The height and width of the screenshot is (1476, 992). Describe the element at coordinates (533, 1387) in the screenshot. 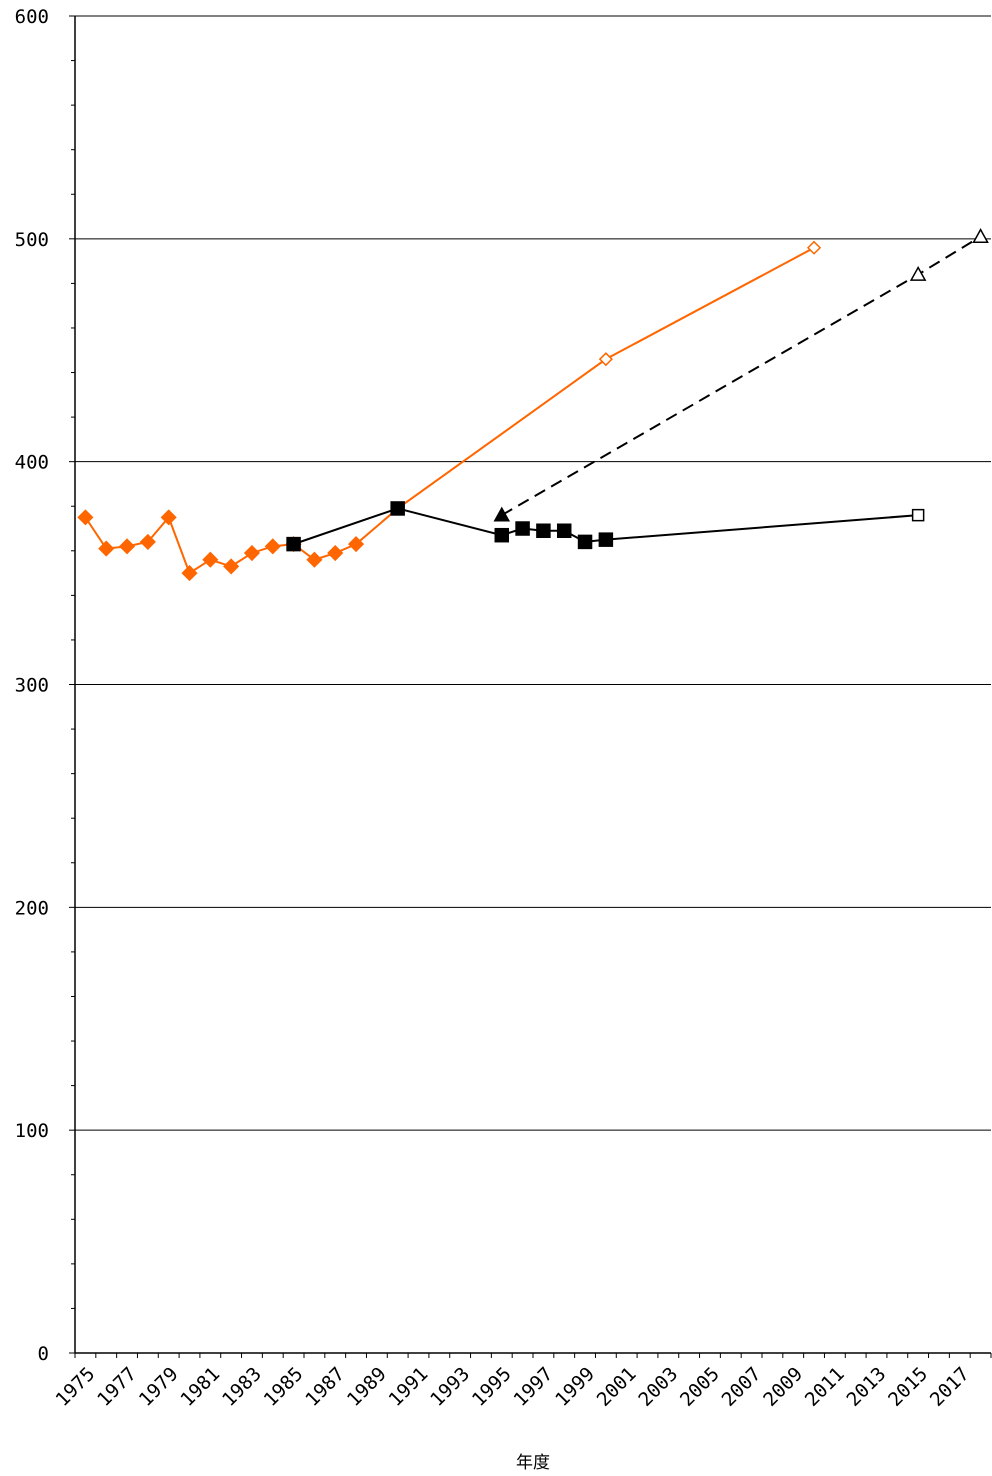

I see `x-tick-label: 1997` at that location.